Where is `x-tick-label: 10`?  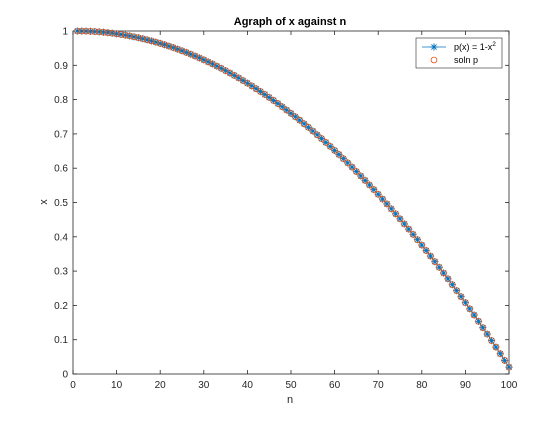
x-tick-label: 10 is located at coordinates (117, 385).